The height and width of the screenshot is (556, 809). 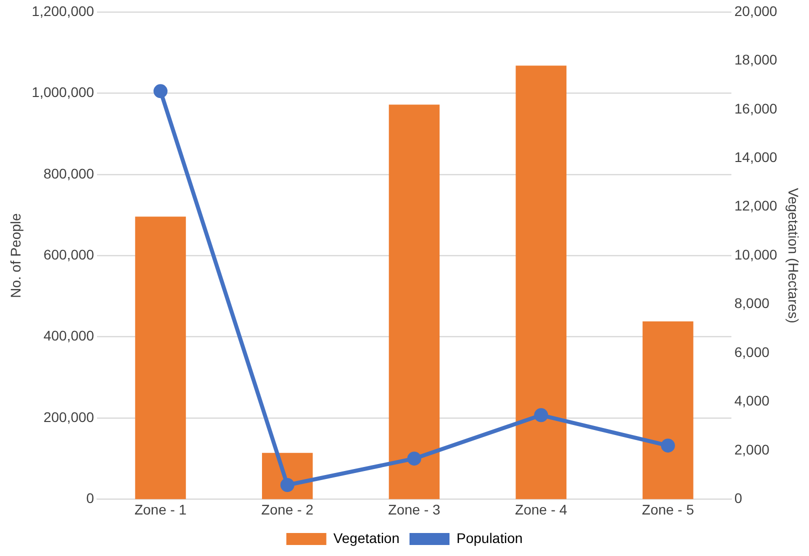 What do you see at coordinates (15, 255) in the screenshot?
I see `y-axis-title: No. of People` at bounding box center [15, 255].